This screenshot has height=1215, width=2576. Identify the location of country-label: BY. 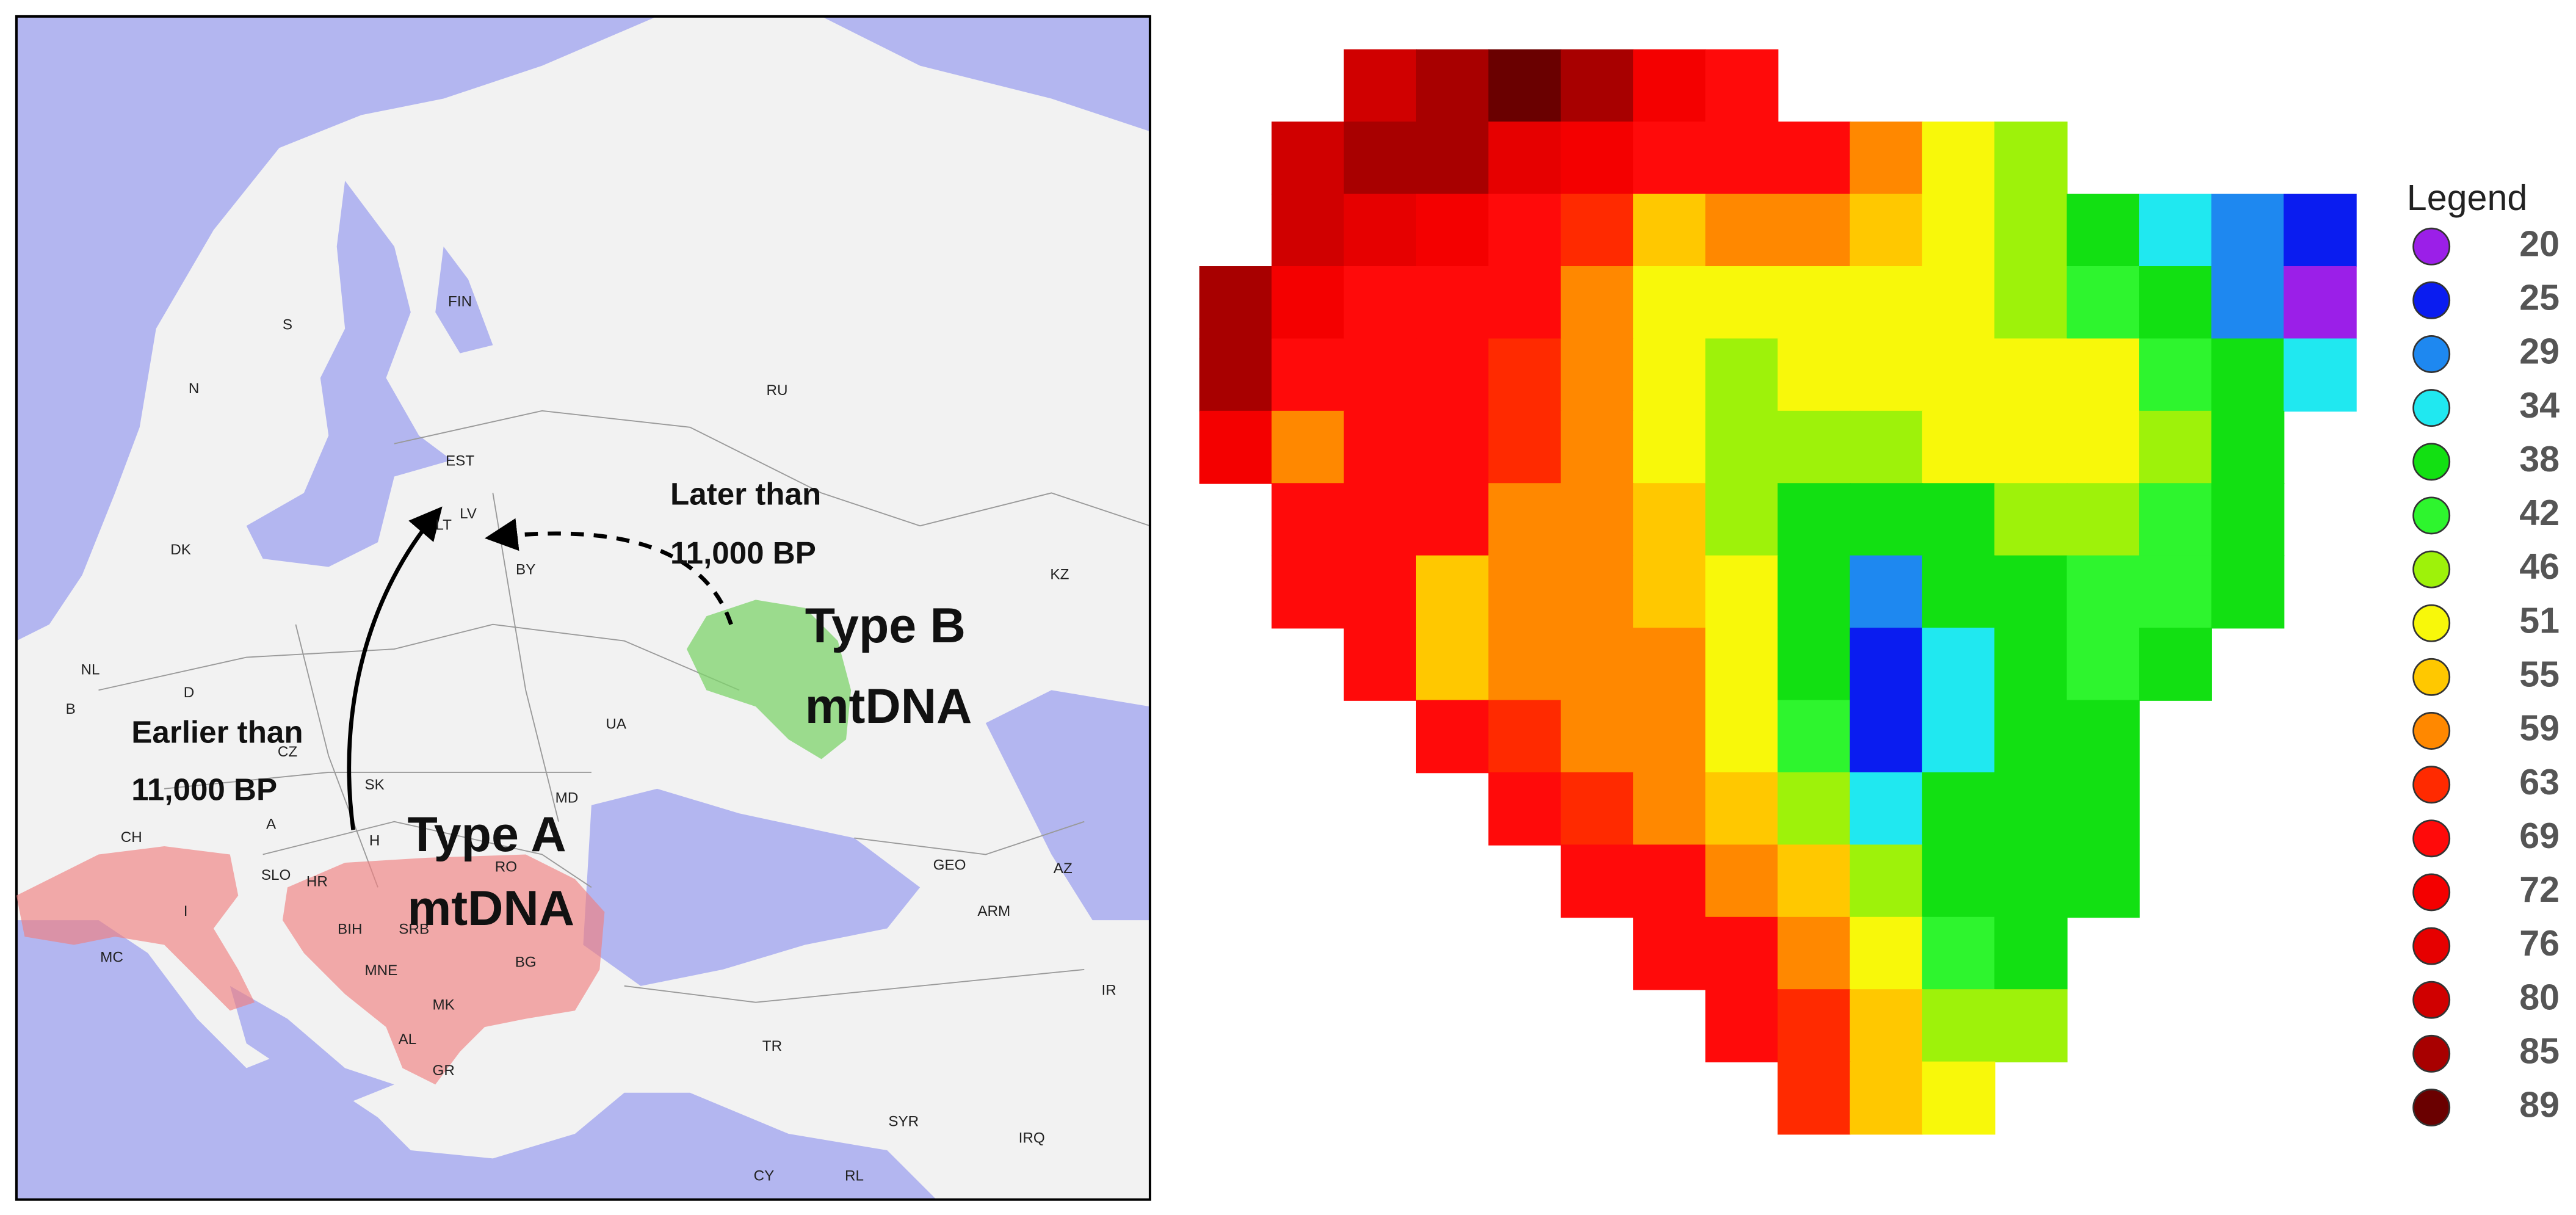
(525, 569).